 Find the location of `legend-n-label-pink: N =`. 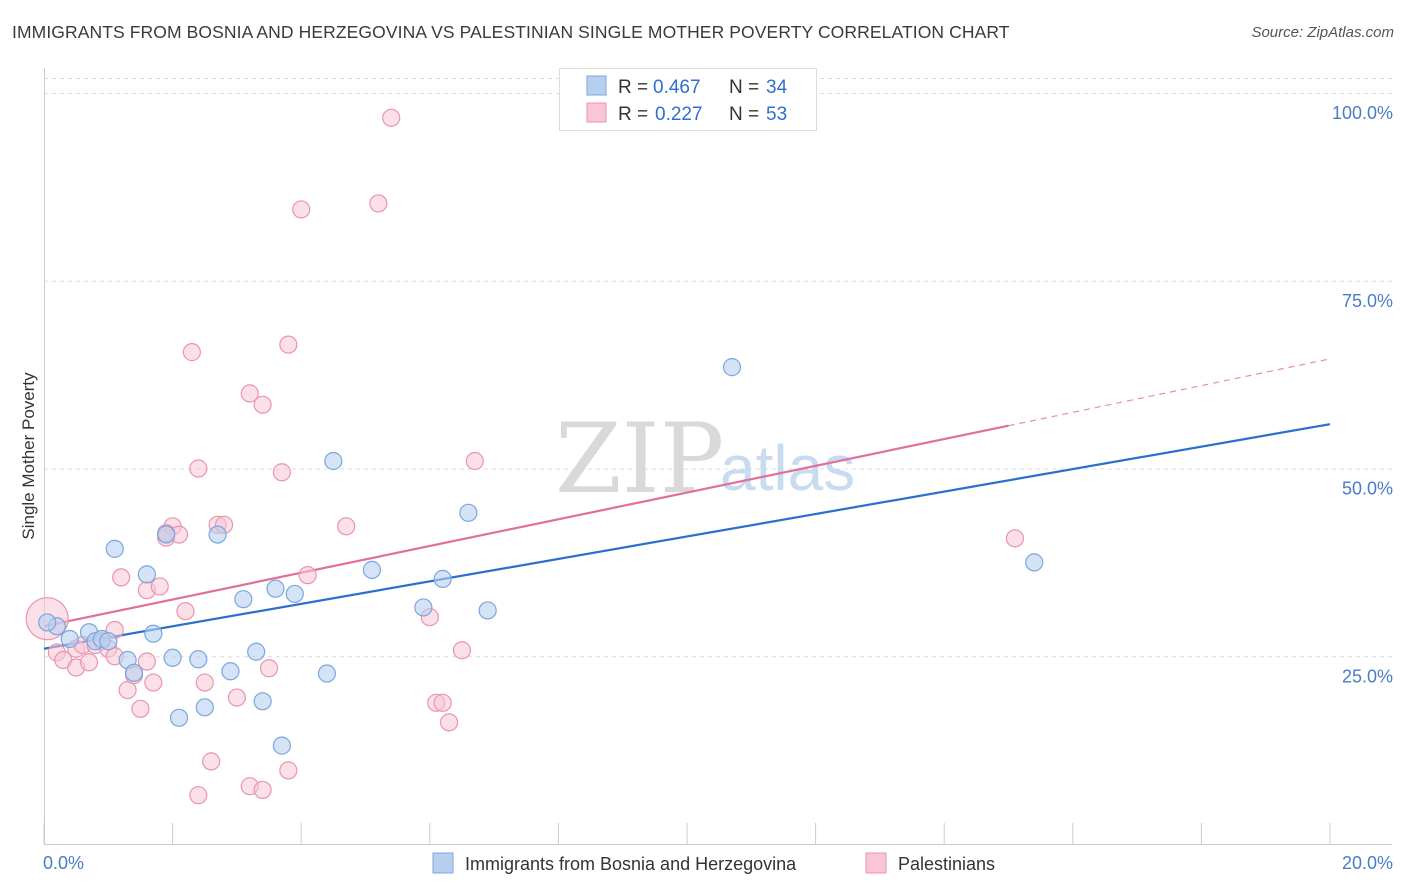

legend-n-label-pink: N = is located at coordinates (744, 114).